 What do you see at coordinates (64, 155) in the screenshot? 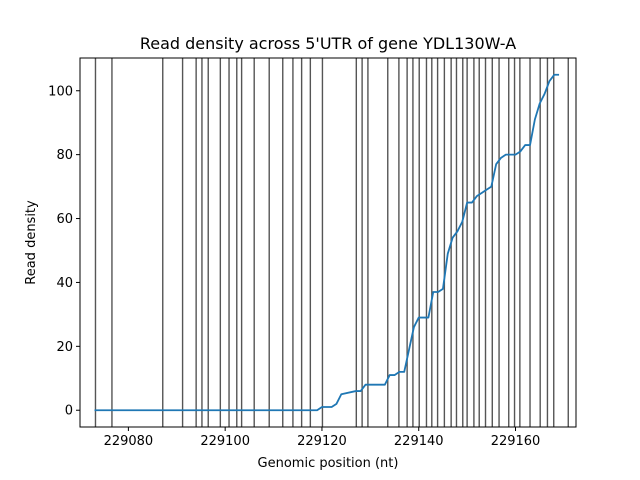
I see `y-tick-label: 80` at bounding box center [64, 155].